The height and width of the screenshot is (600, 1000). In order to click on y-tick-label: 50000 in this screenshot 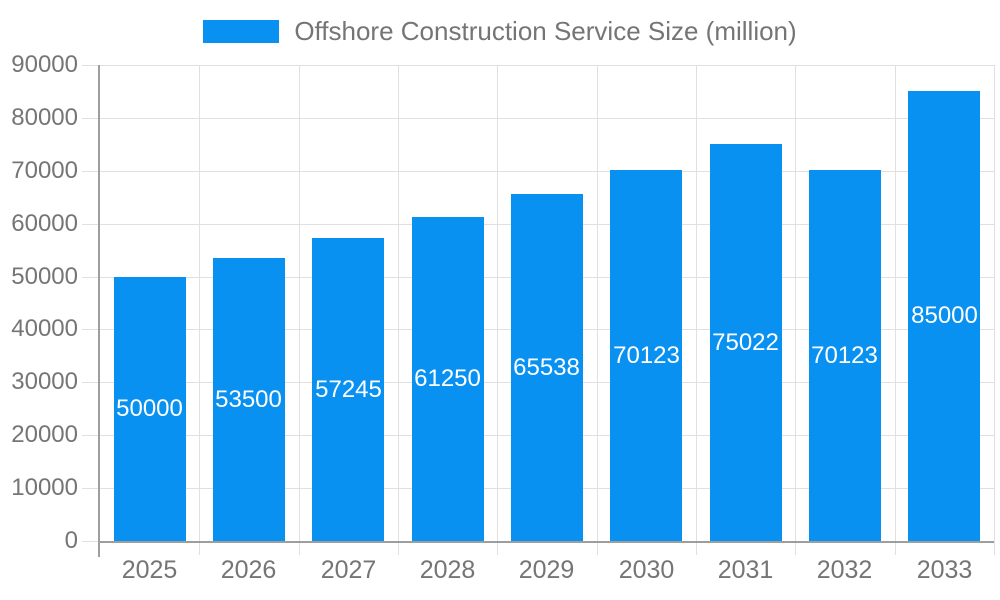, I will do `click(44, 276)`.